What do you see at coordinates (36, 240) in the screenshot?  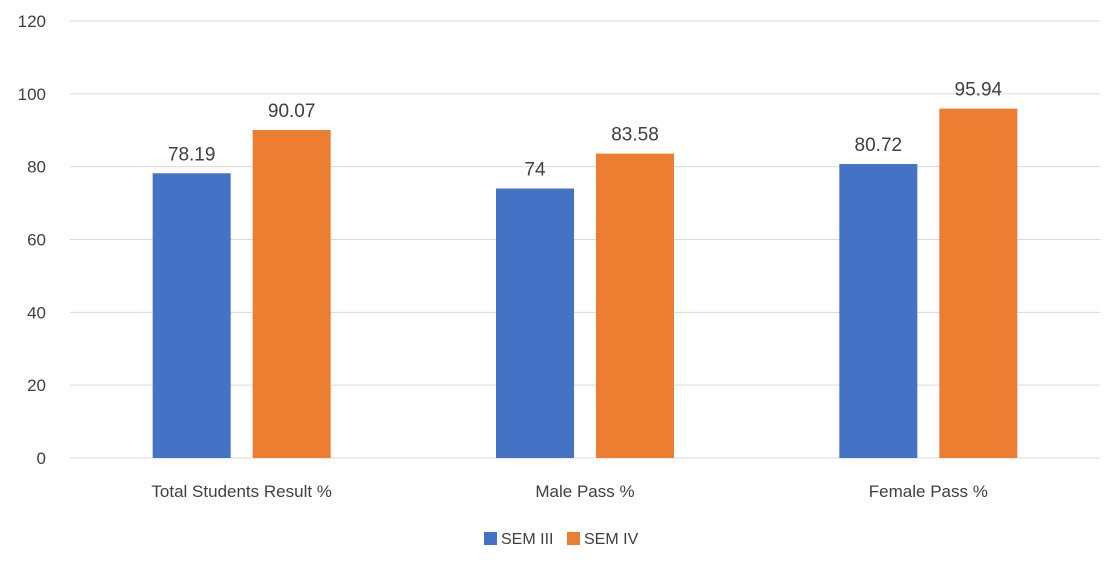 I see `y-tick-label: 60` at bounding box center [36, 240].